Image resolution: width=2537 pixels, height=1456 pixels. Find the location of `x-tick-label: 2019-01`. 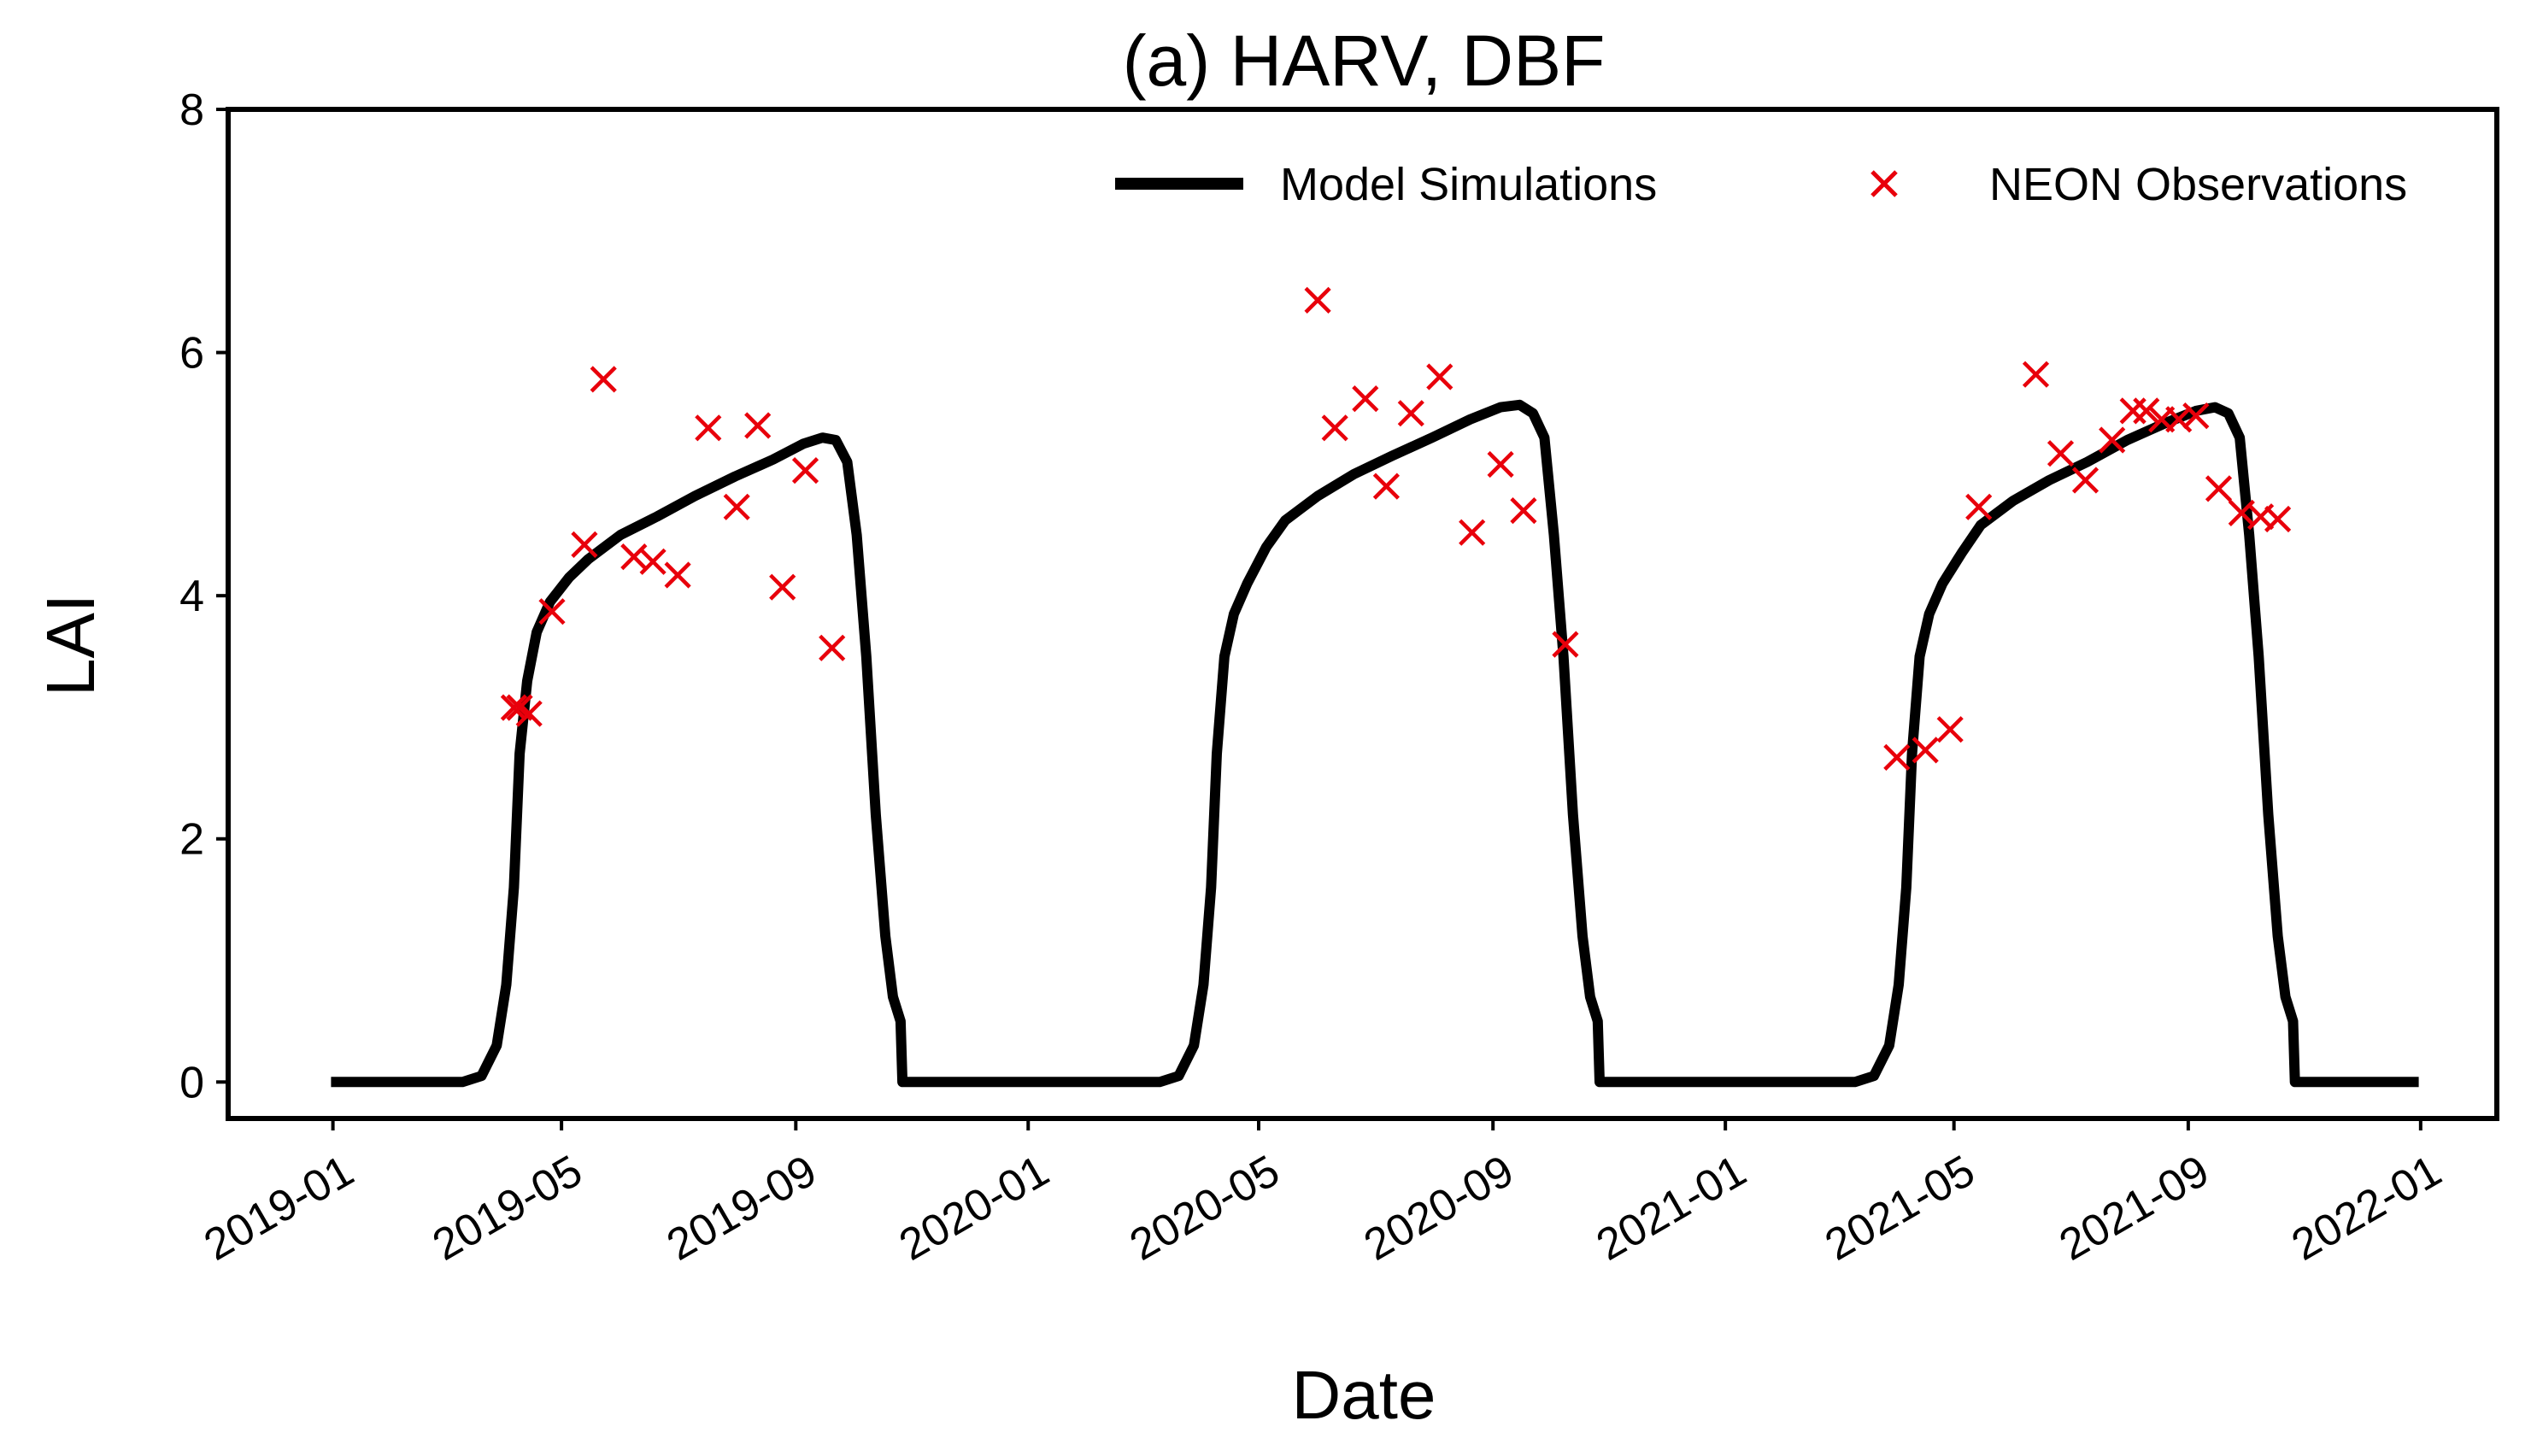

x-tick-label: 2019-01 is located at coordinates (278, 1208).